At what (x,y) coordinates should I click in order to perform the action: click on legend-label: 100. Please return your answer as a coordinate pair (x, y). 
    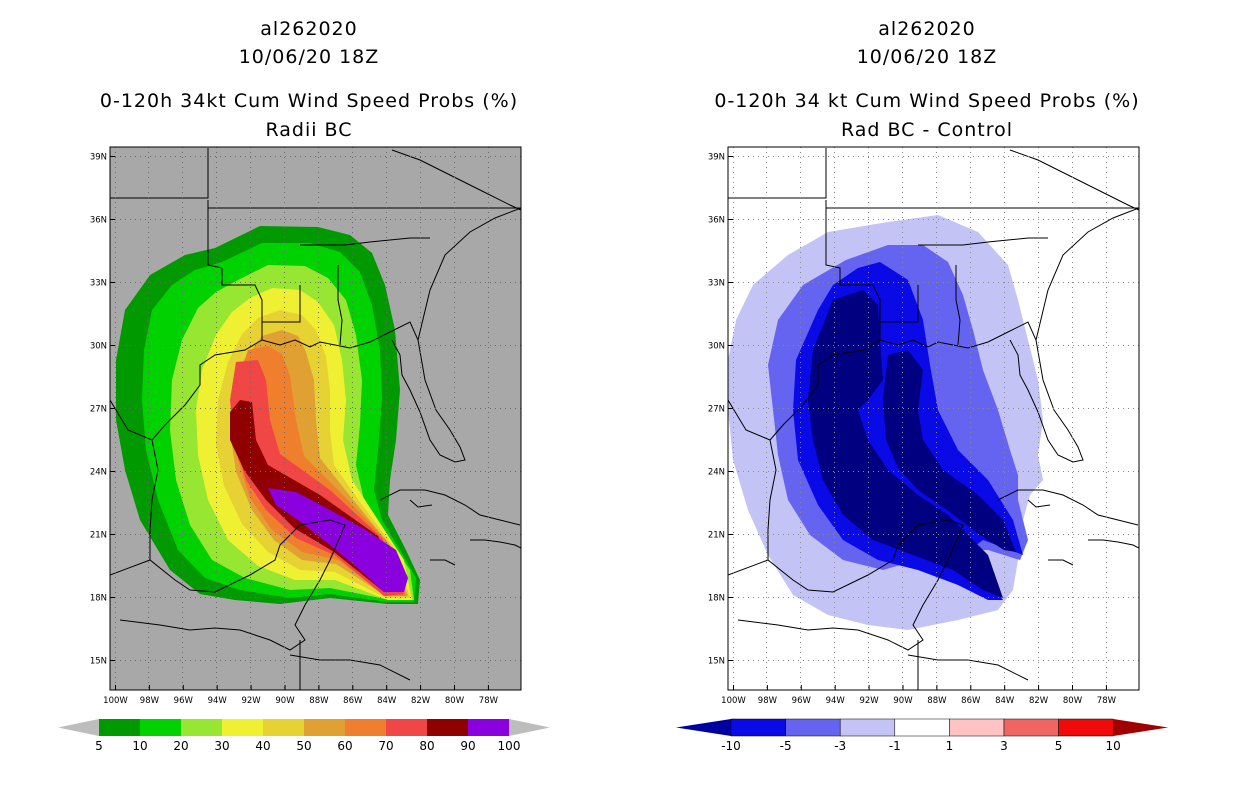
    Looking at the image, I should click on (509, 746).